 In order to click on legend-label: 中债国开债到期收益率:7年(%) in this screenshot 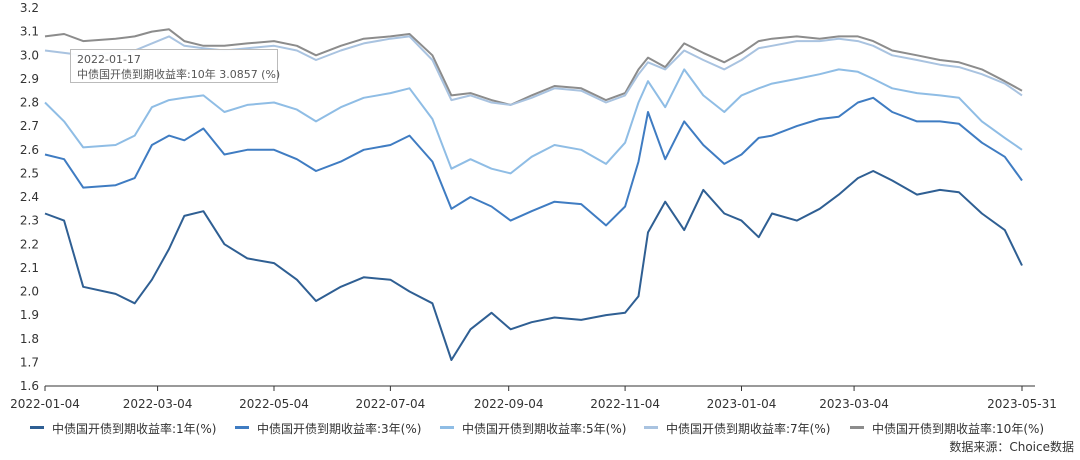, I will do `click(748, 429)`.